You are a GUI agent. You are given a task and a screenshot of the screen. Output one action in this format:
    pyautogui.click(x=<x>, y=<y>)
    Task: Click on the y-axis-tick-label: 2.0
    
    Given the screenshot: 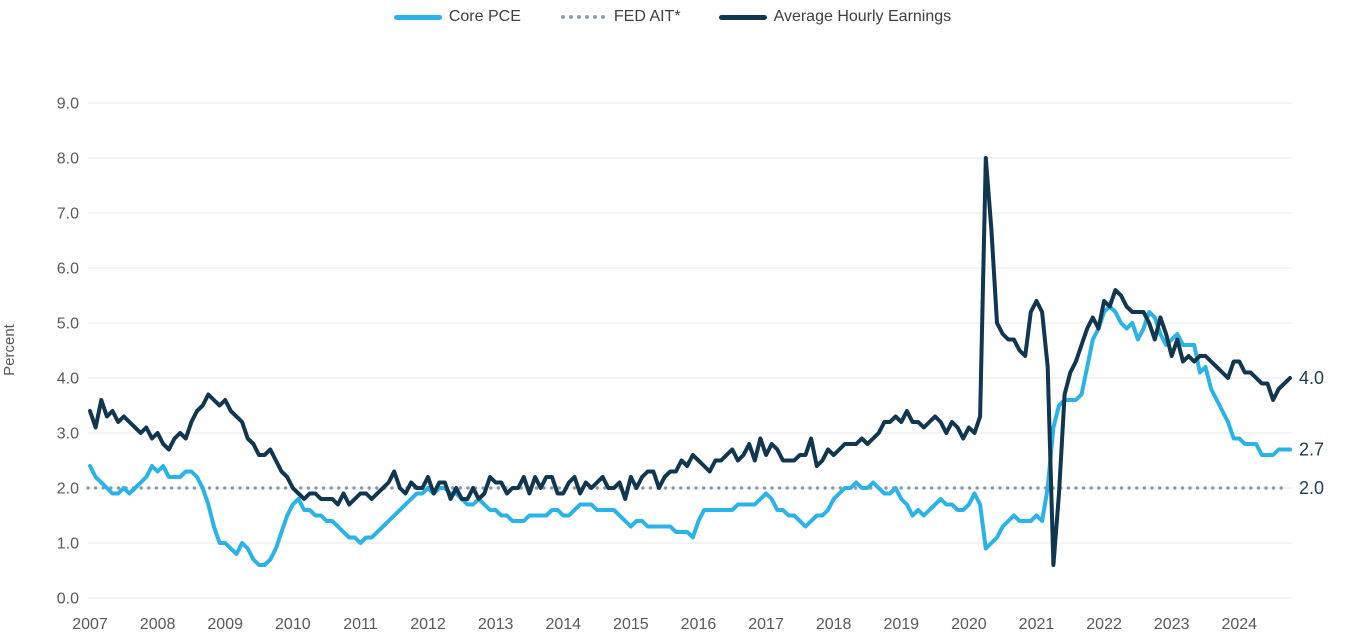 What is the action you would take?
    pyautogui.click(x=68, y=489)
    